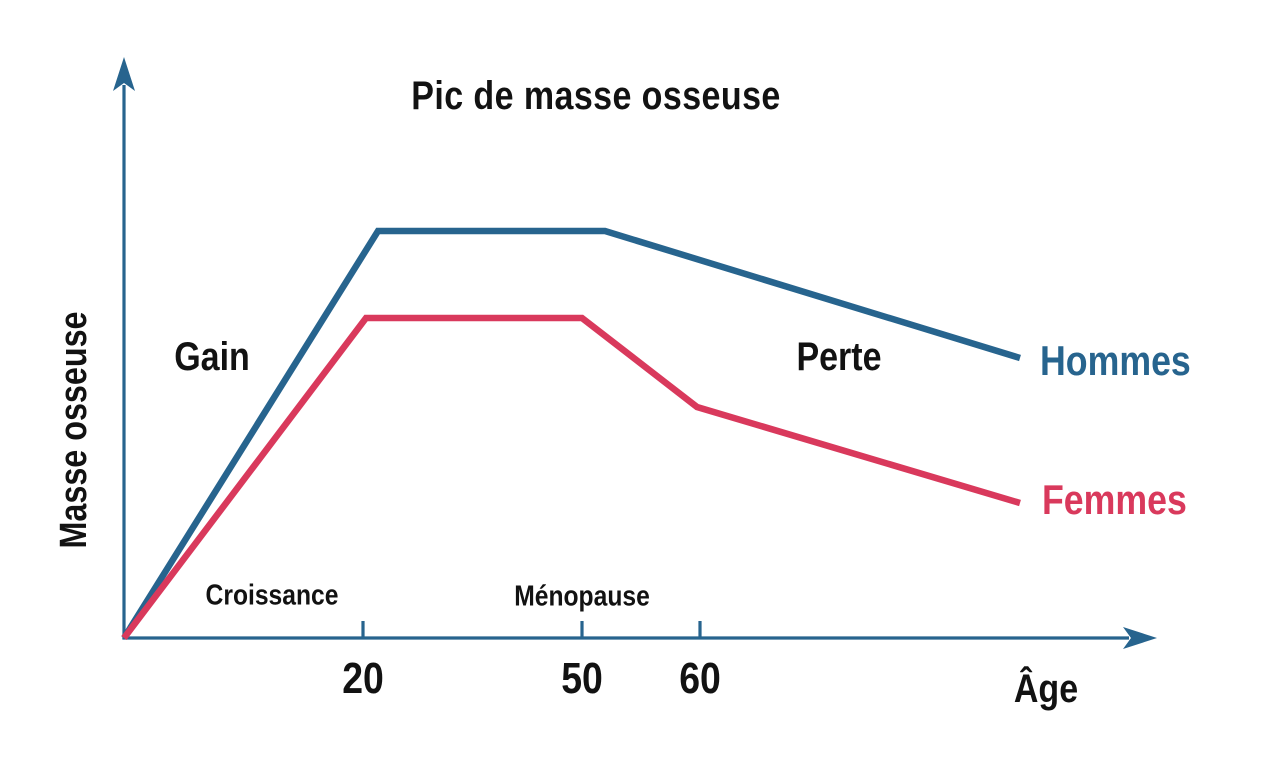 The image size is (1280, 768). Describe the element at coordinates (1115, 360) in the screenshot. I see `legend-hommes: Hommes` at that location.